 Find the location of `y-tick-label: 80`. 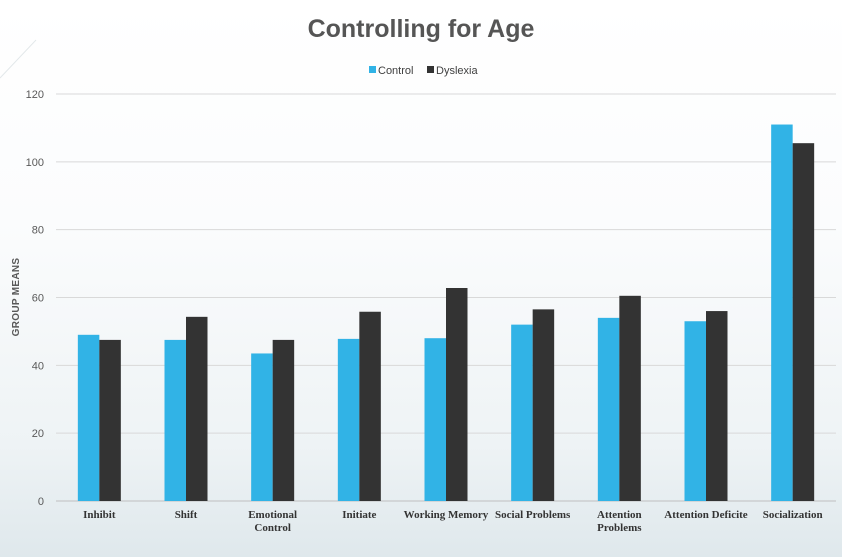

y-tick-label: 80 is located at coordinates (38, 231).